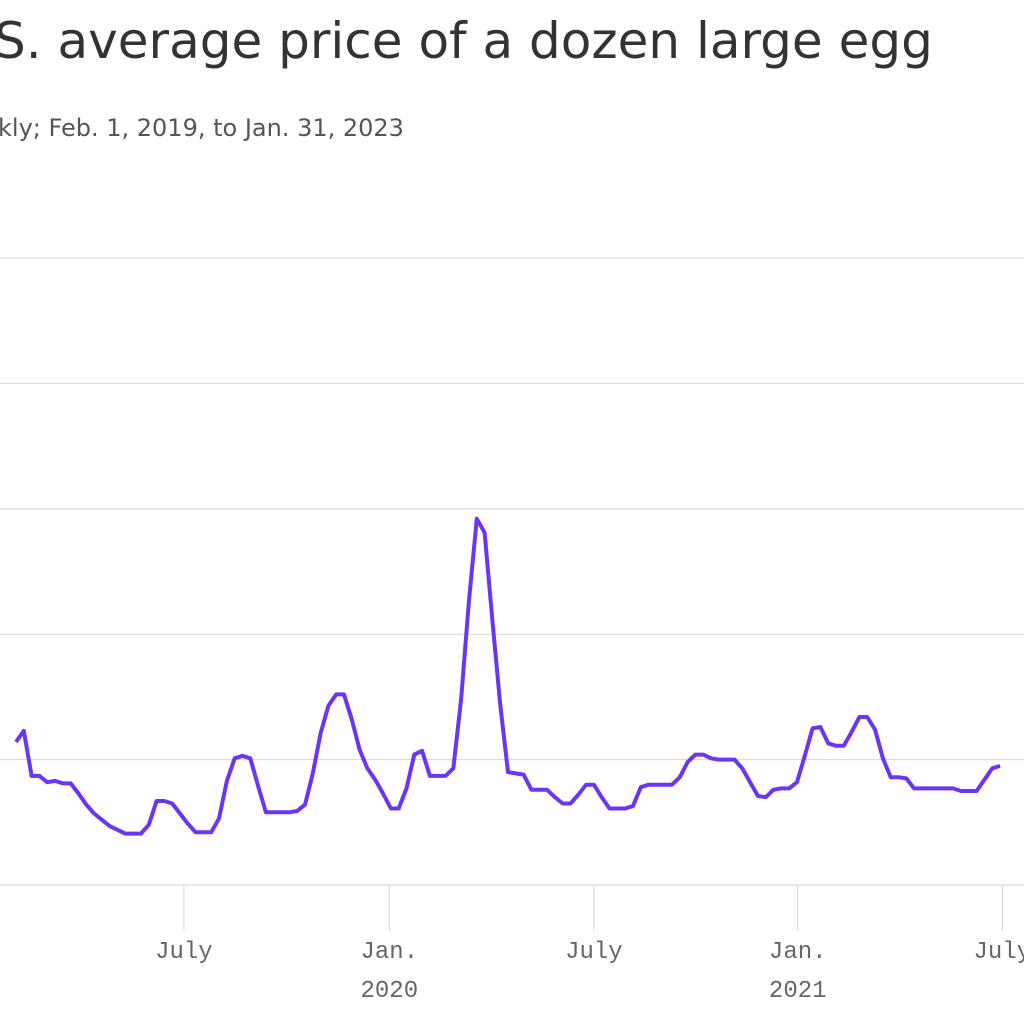 Image resolution: width=1024 pixels, height=1024 pixels. I want to click on chart-title: S. average price of a dozen large egg, so click(466, 41).